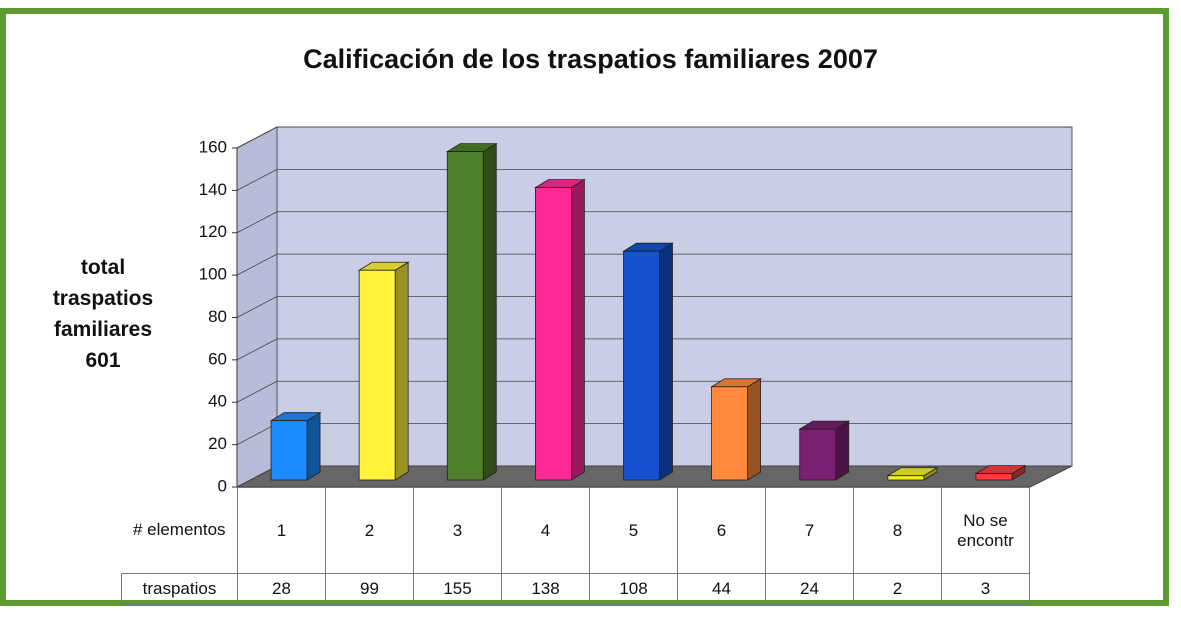  Describe the element at coordinates (217, 358) in the screenshot. I see `y-tick-label: 60` at that location.